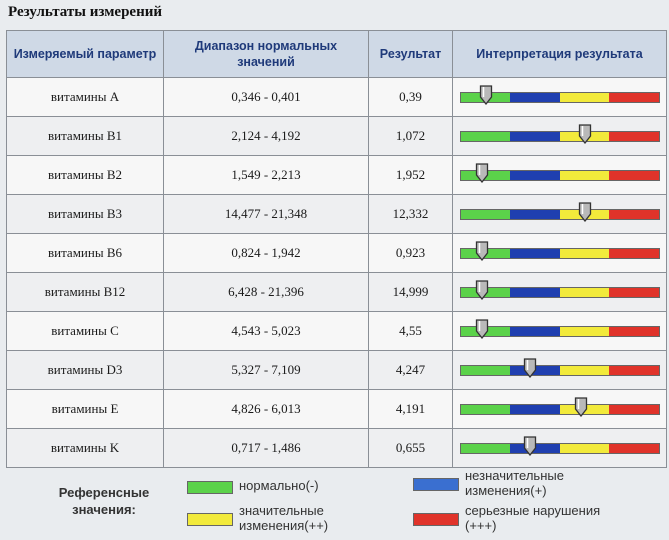 This screenshot has height=540, width=669. I want to click on table-row: витамины B3 14,477 - 21,348 12,332, so click(336, 214).